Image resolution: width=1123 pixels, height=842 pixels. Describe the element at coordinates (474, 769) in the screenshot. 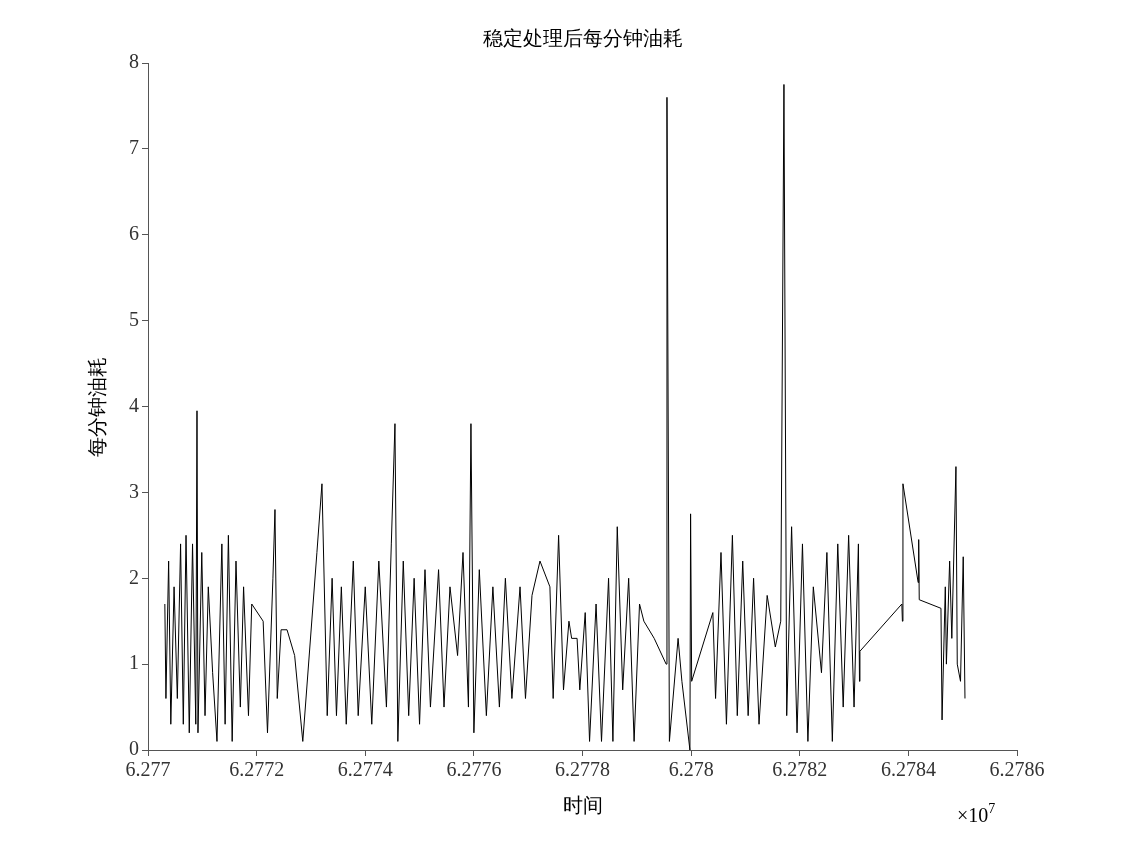

I see `x-tick-label: 6.2776` at that location.